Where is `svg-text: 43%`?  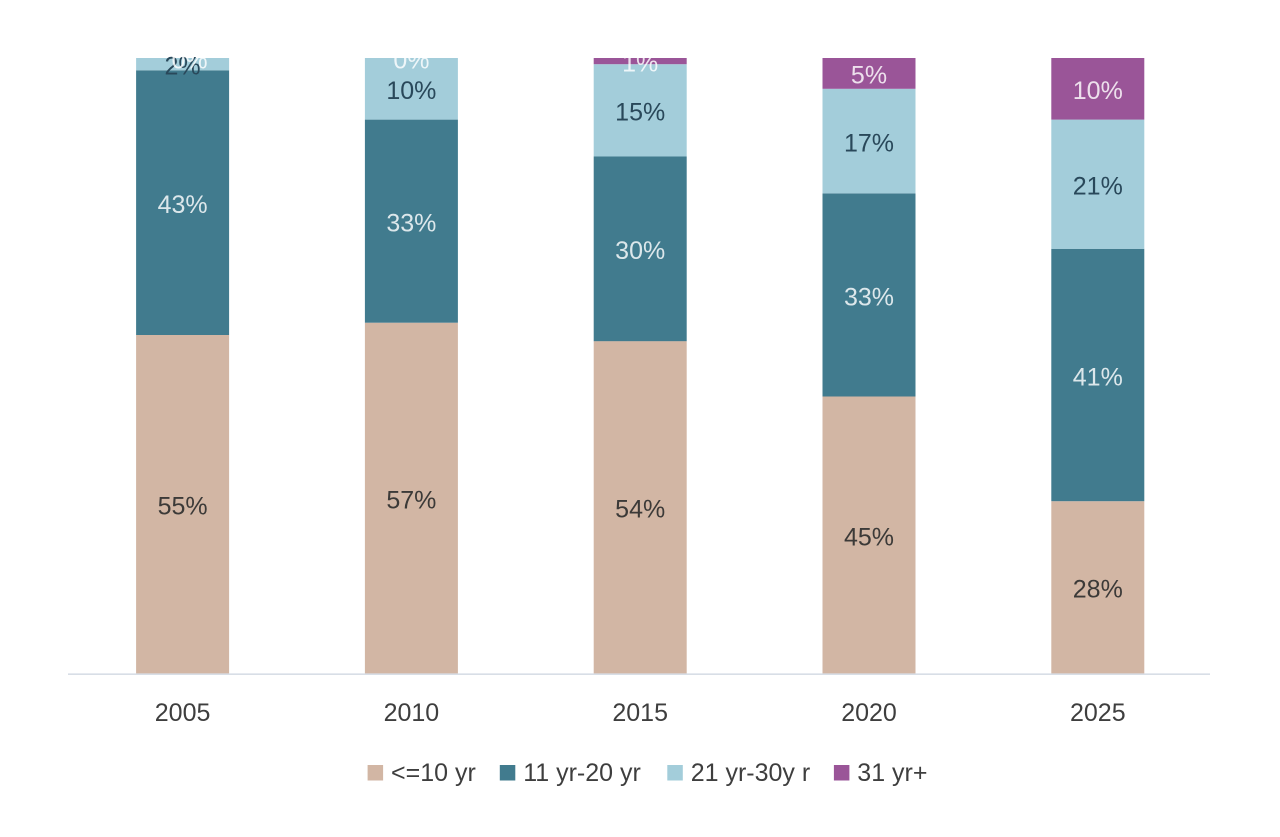 svg-text: 43% is located at coordinates (183, 205).